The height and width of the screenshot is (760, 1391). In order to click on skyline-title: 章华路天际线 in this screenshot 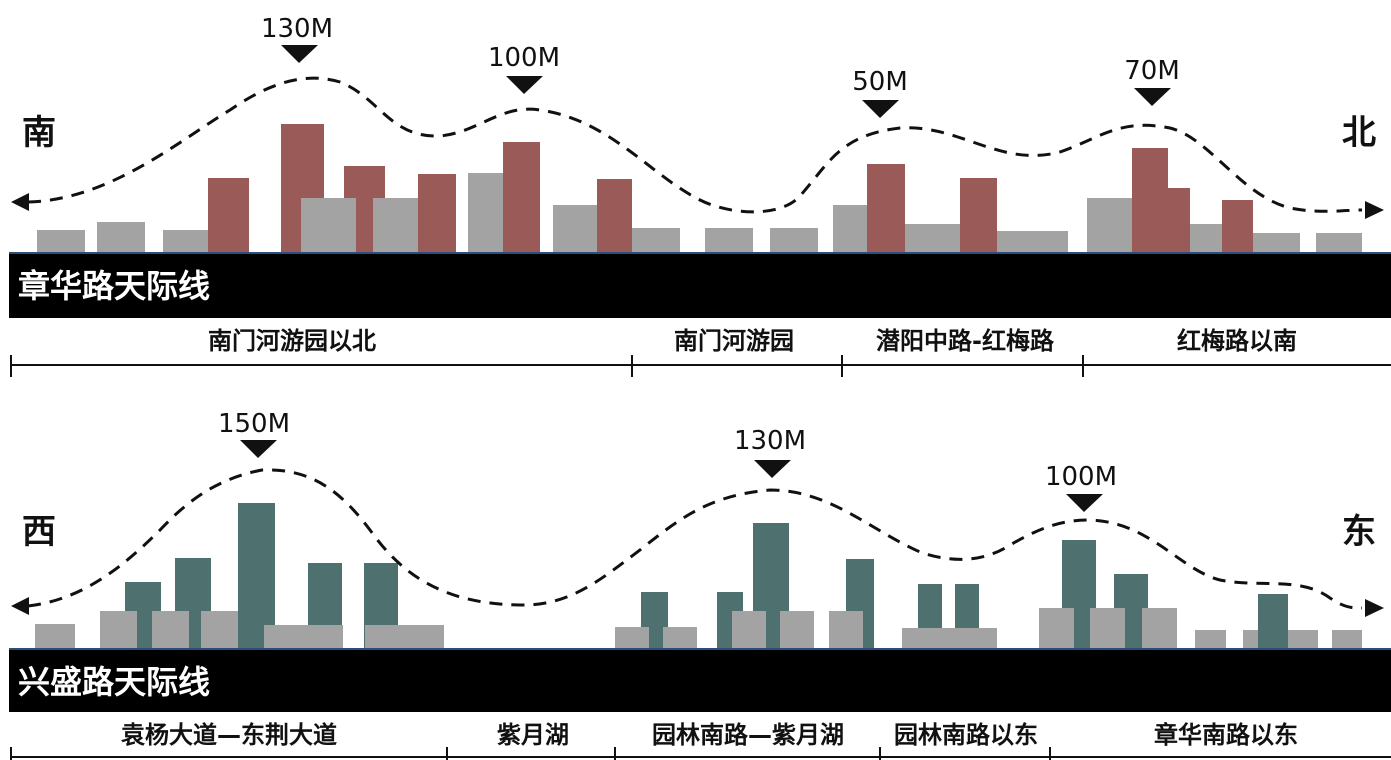, I will do `click(114, 286)`.